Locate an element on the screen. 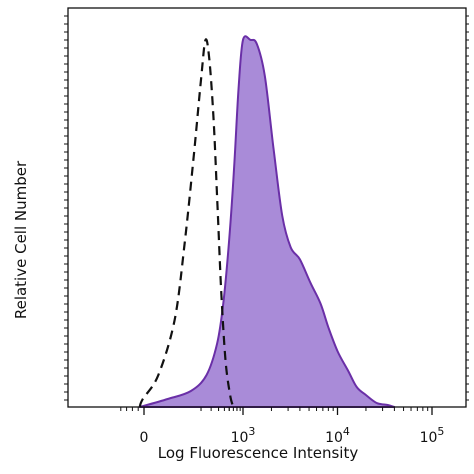 The height and width of the screenshot is (474, 474). x-tick-label-exponent: 4 is located at coordinates (346, 431).